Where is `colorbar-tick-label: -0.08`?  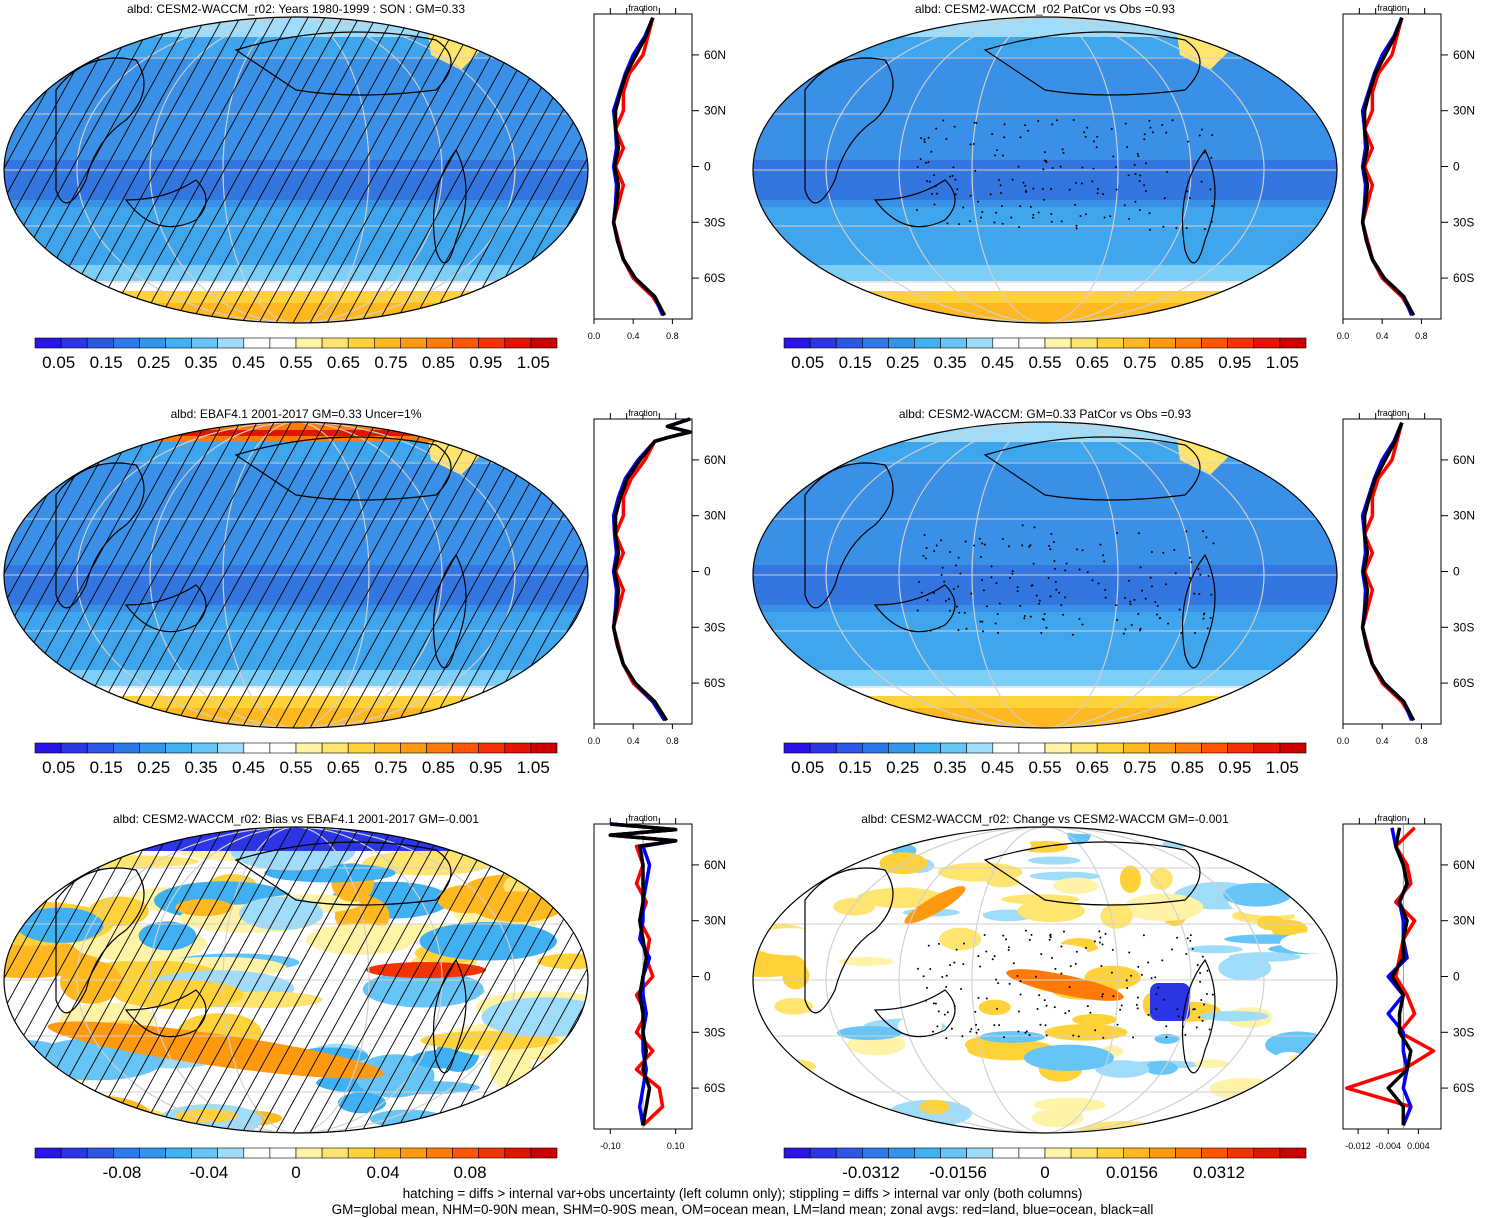
colorbar-tick-label: -0.08 is located at coordinates (122, 1172).